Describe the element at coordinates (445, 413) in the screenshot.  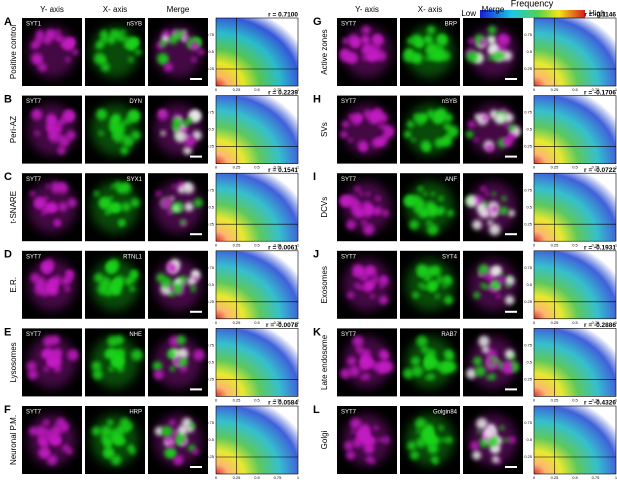
I see `x-channel-label: Golgin84` at that location.